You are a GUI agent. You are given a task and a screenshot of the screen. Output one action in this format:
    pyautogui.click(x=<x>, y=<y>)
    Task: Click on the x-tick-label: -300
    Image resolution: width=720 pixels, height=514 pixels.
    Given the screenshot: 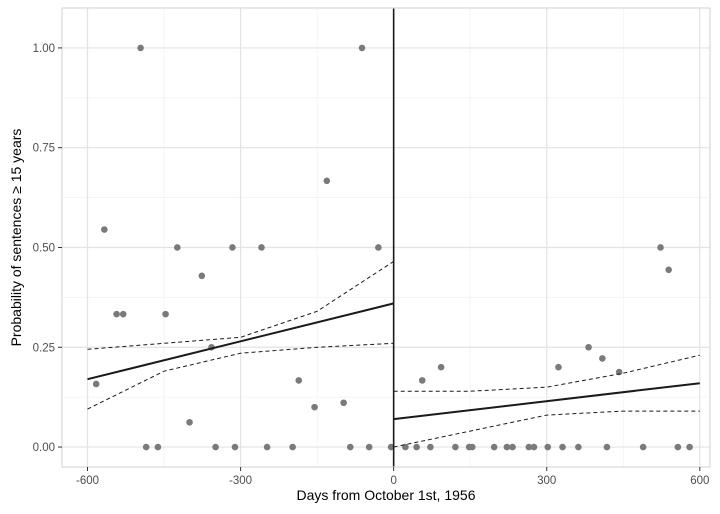 What is the action you would take?
    pyautogui.click(x=240, y=481)
    